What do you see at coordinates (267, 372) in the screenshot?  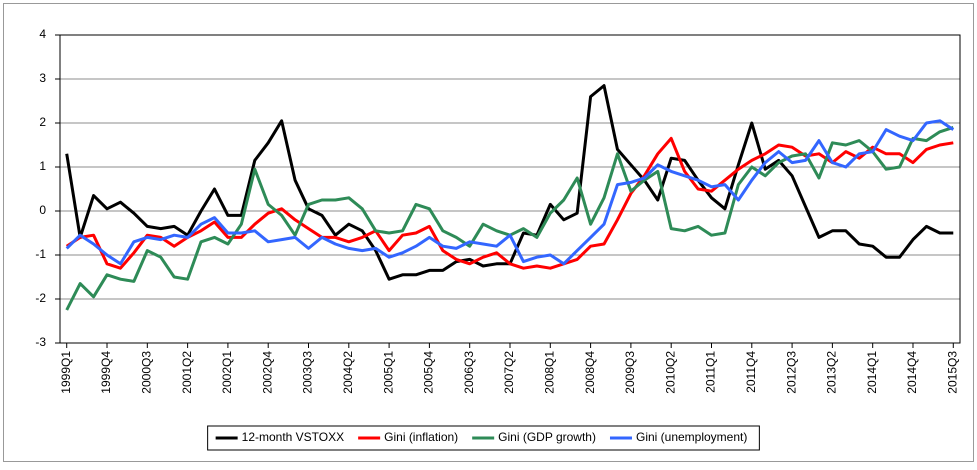 I see `x-tick-label: 2002Q4` at bounding box center [267, 372].